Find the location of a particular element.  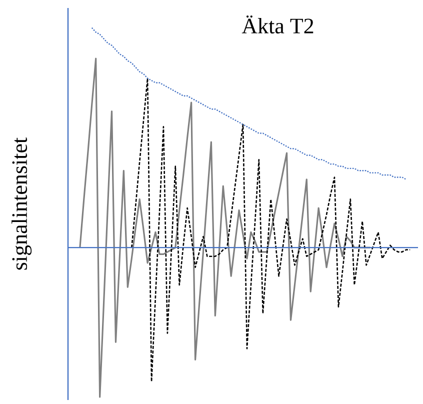

chart-title: Äkta T2 is located at coordinates (278, 24).